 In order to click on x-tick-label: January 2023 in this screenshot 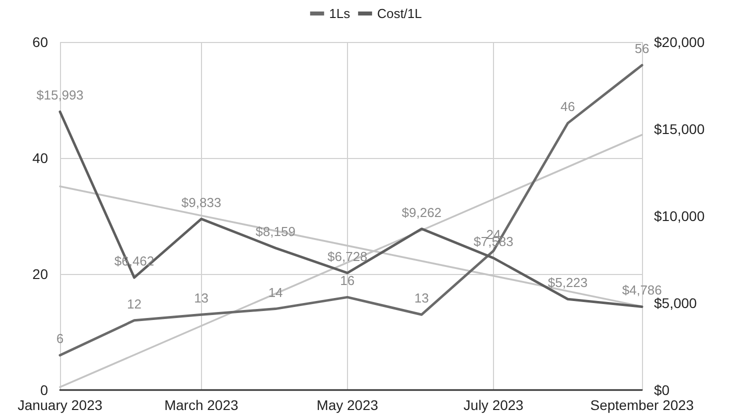, I will do `click(60, 405)`.